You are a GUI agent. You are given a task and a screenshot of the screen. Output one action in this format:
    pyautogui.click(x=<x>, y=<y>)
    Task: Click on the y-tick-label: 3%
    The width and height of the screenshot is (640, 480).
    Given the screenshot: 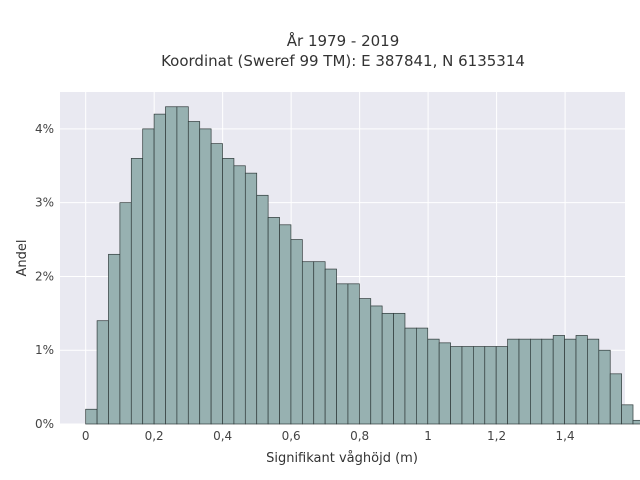 What is the action you would take?
    pyautogui.click(x=44, y=203)
    